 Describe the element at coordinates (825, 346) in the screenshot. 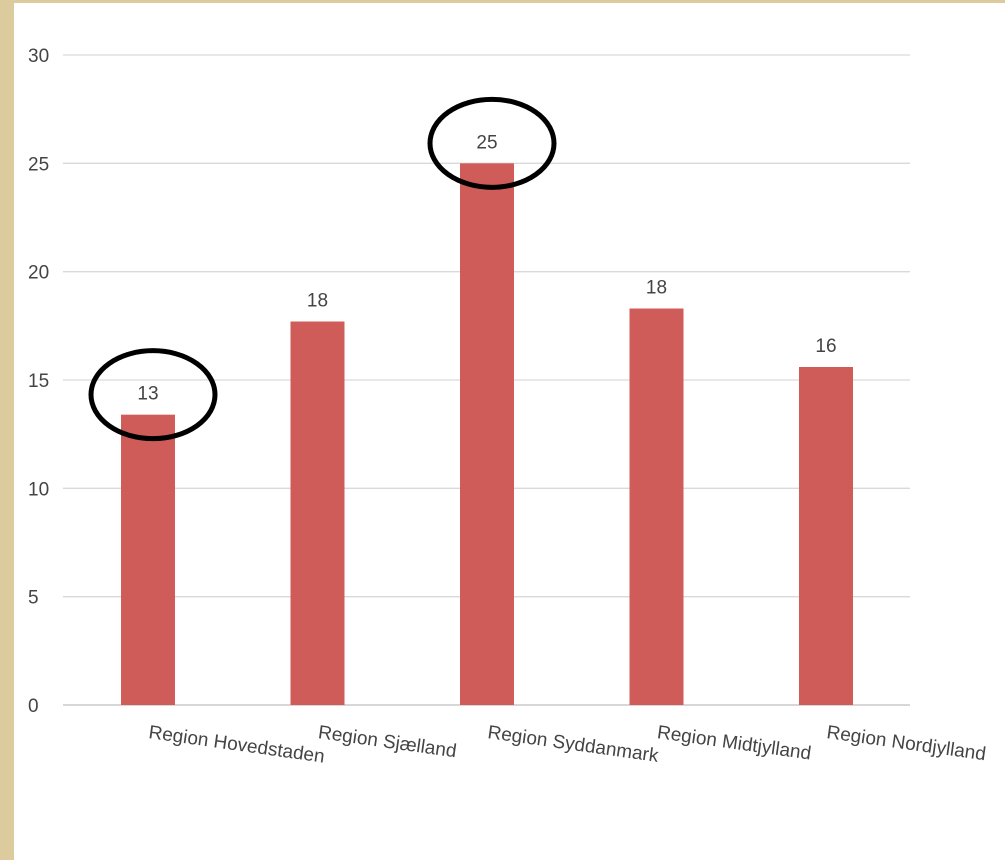

I see `data-label: 16` at that location.